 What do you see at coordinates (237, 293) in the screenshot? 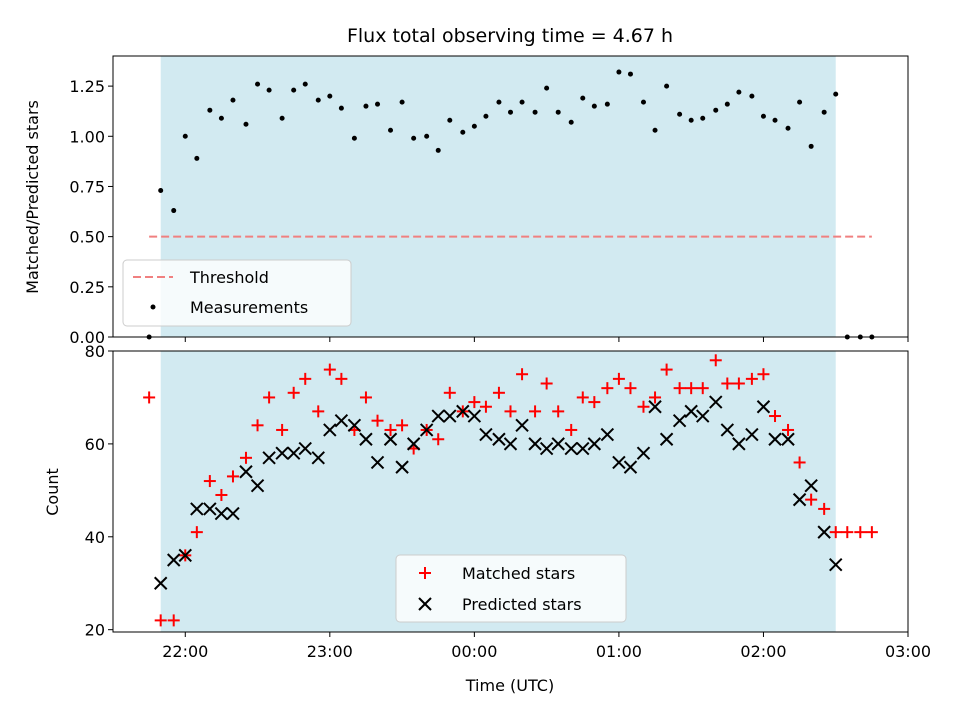
I see `top-legend: Threshold Measurements` at bounding box center [237, 293].